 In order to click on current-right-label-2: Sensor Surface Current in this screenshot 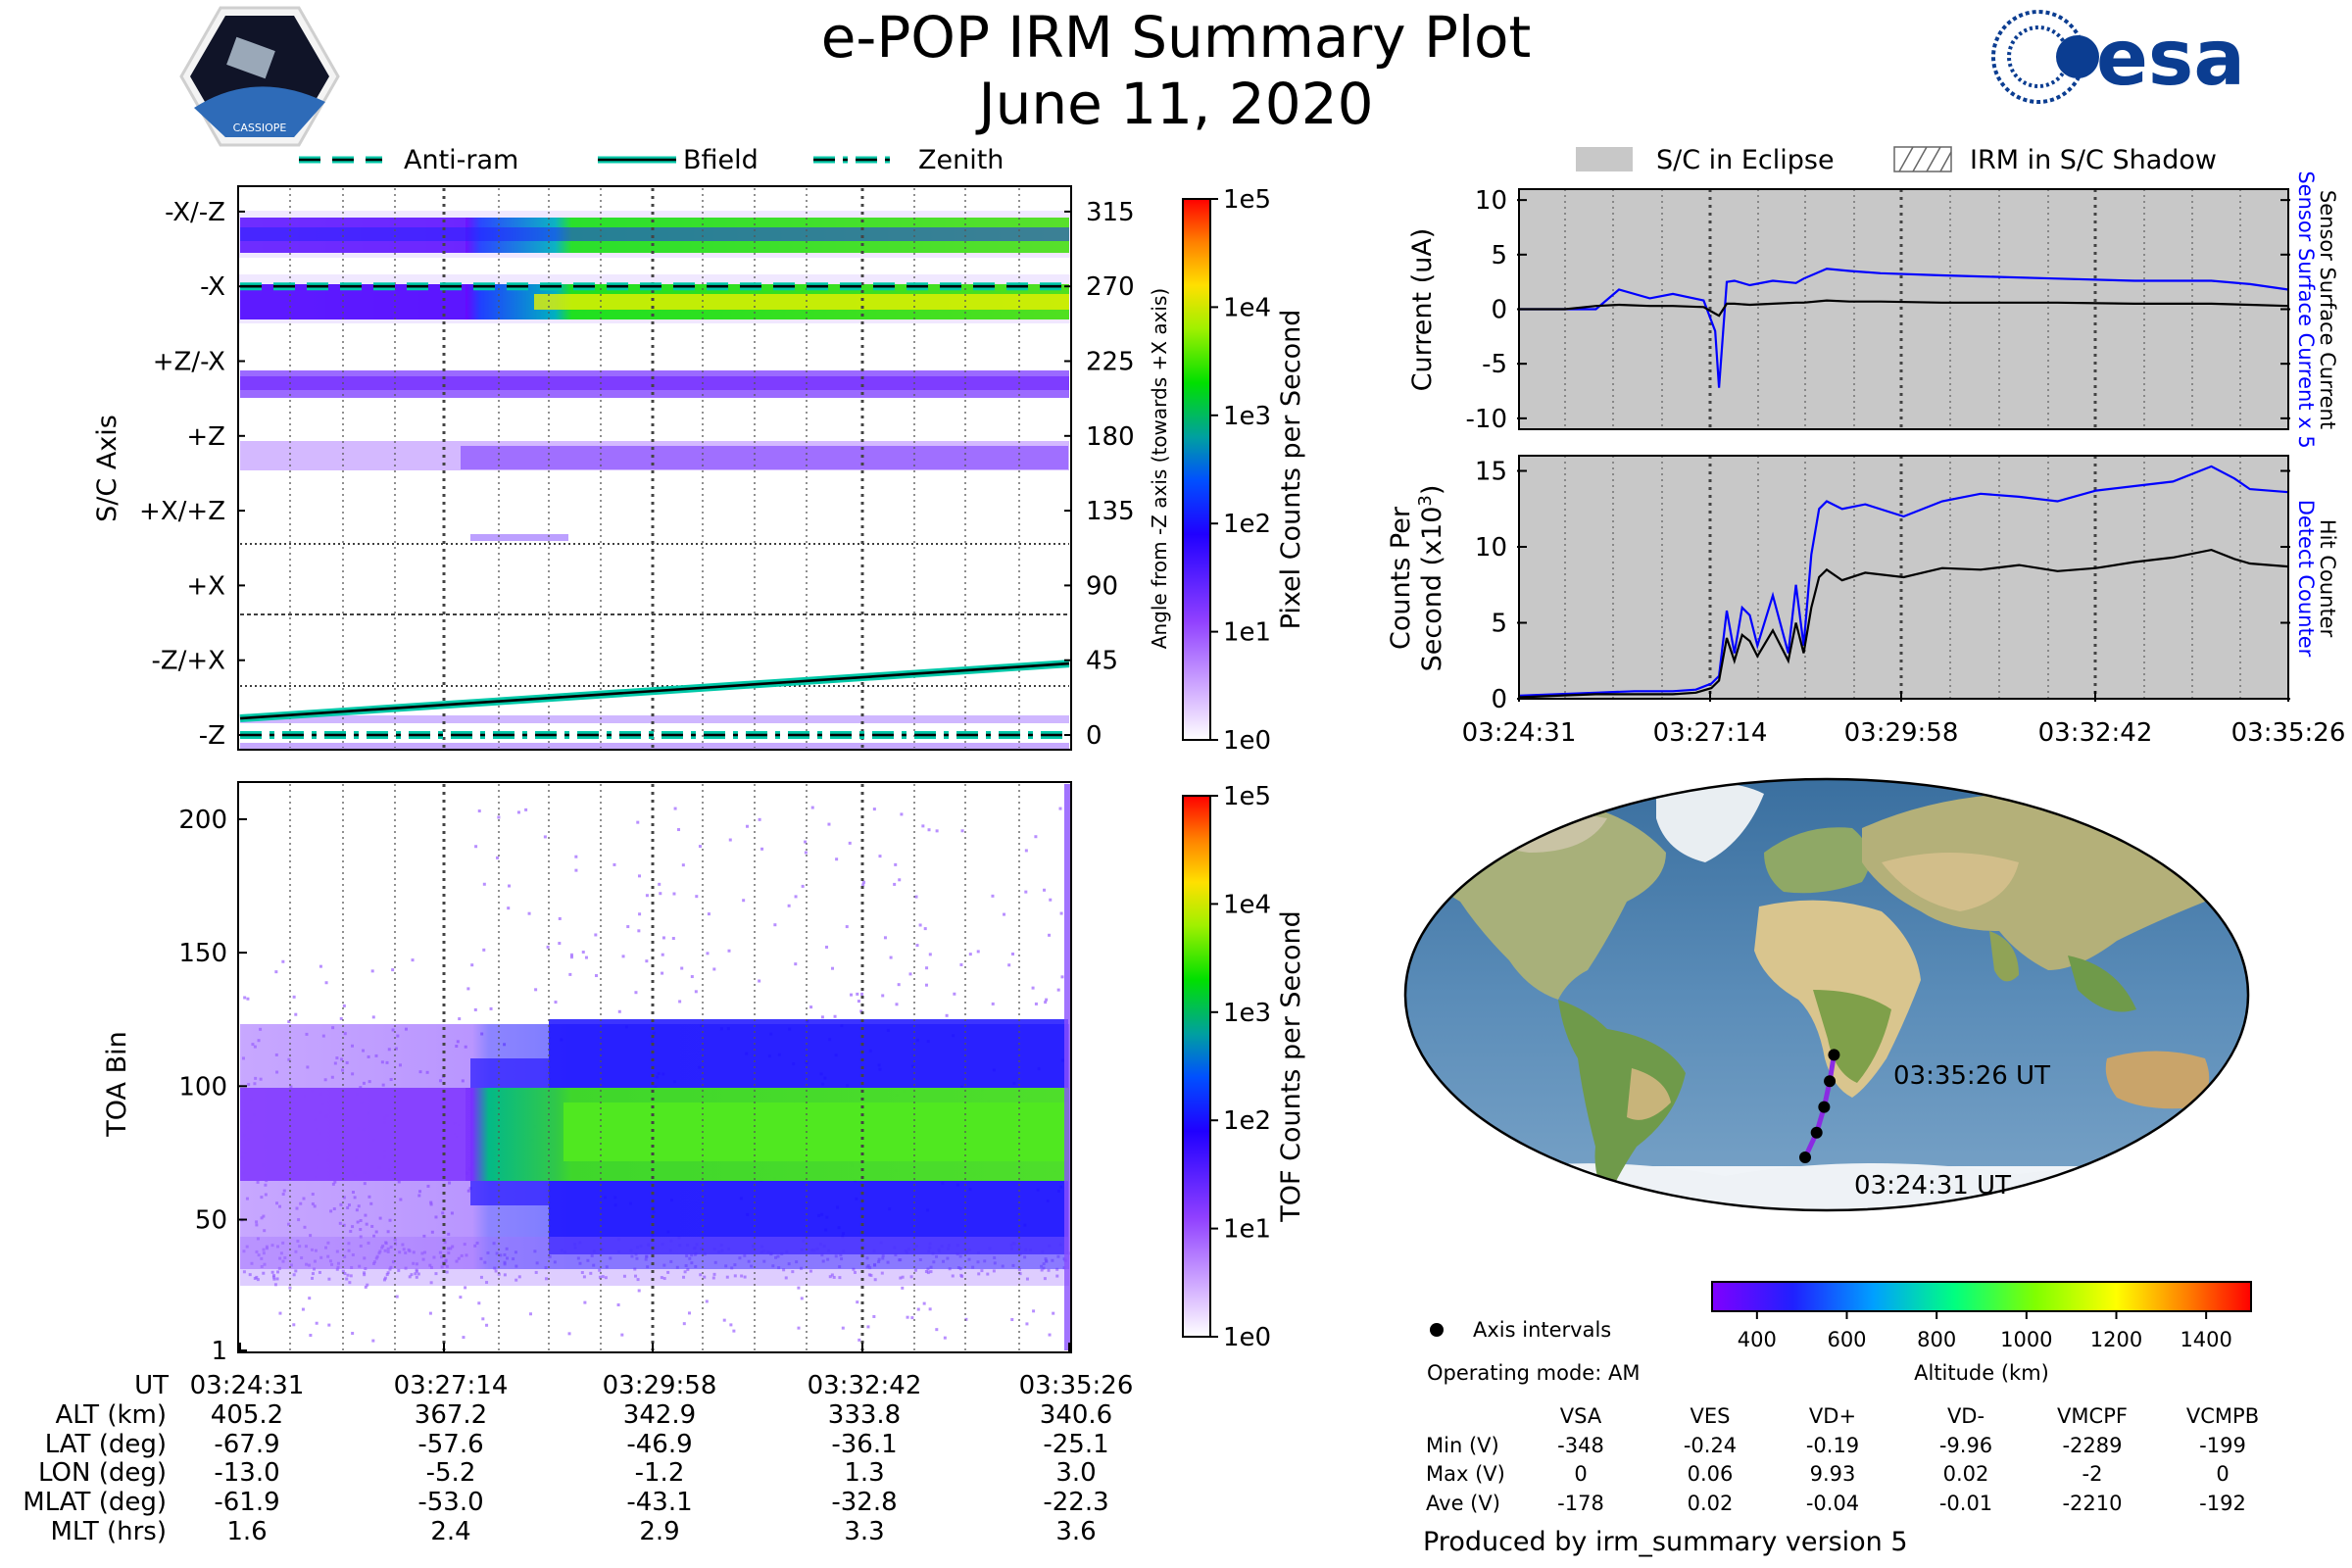, I will do `click(2327, 309)`.